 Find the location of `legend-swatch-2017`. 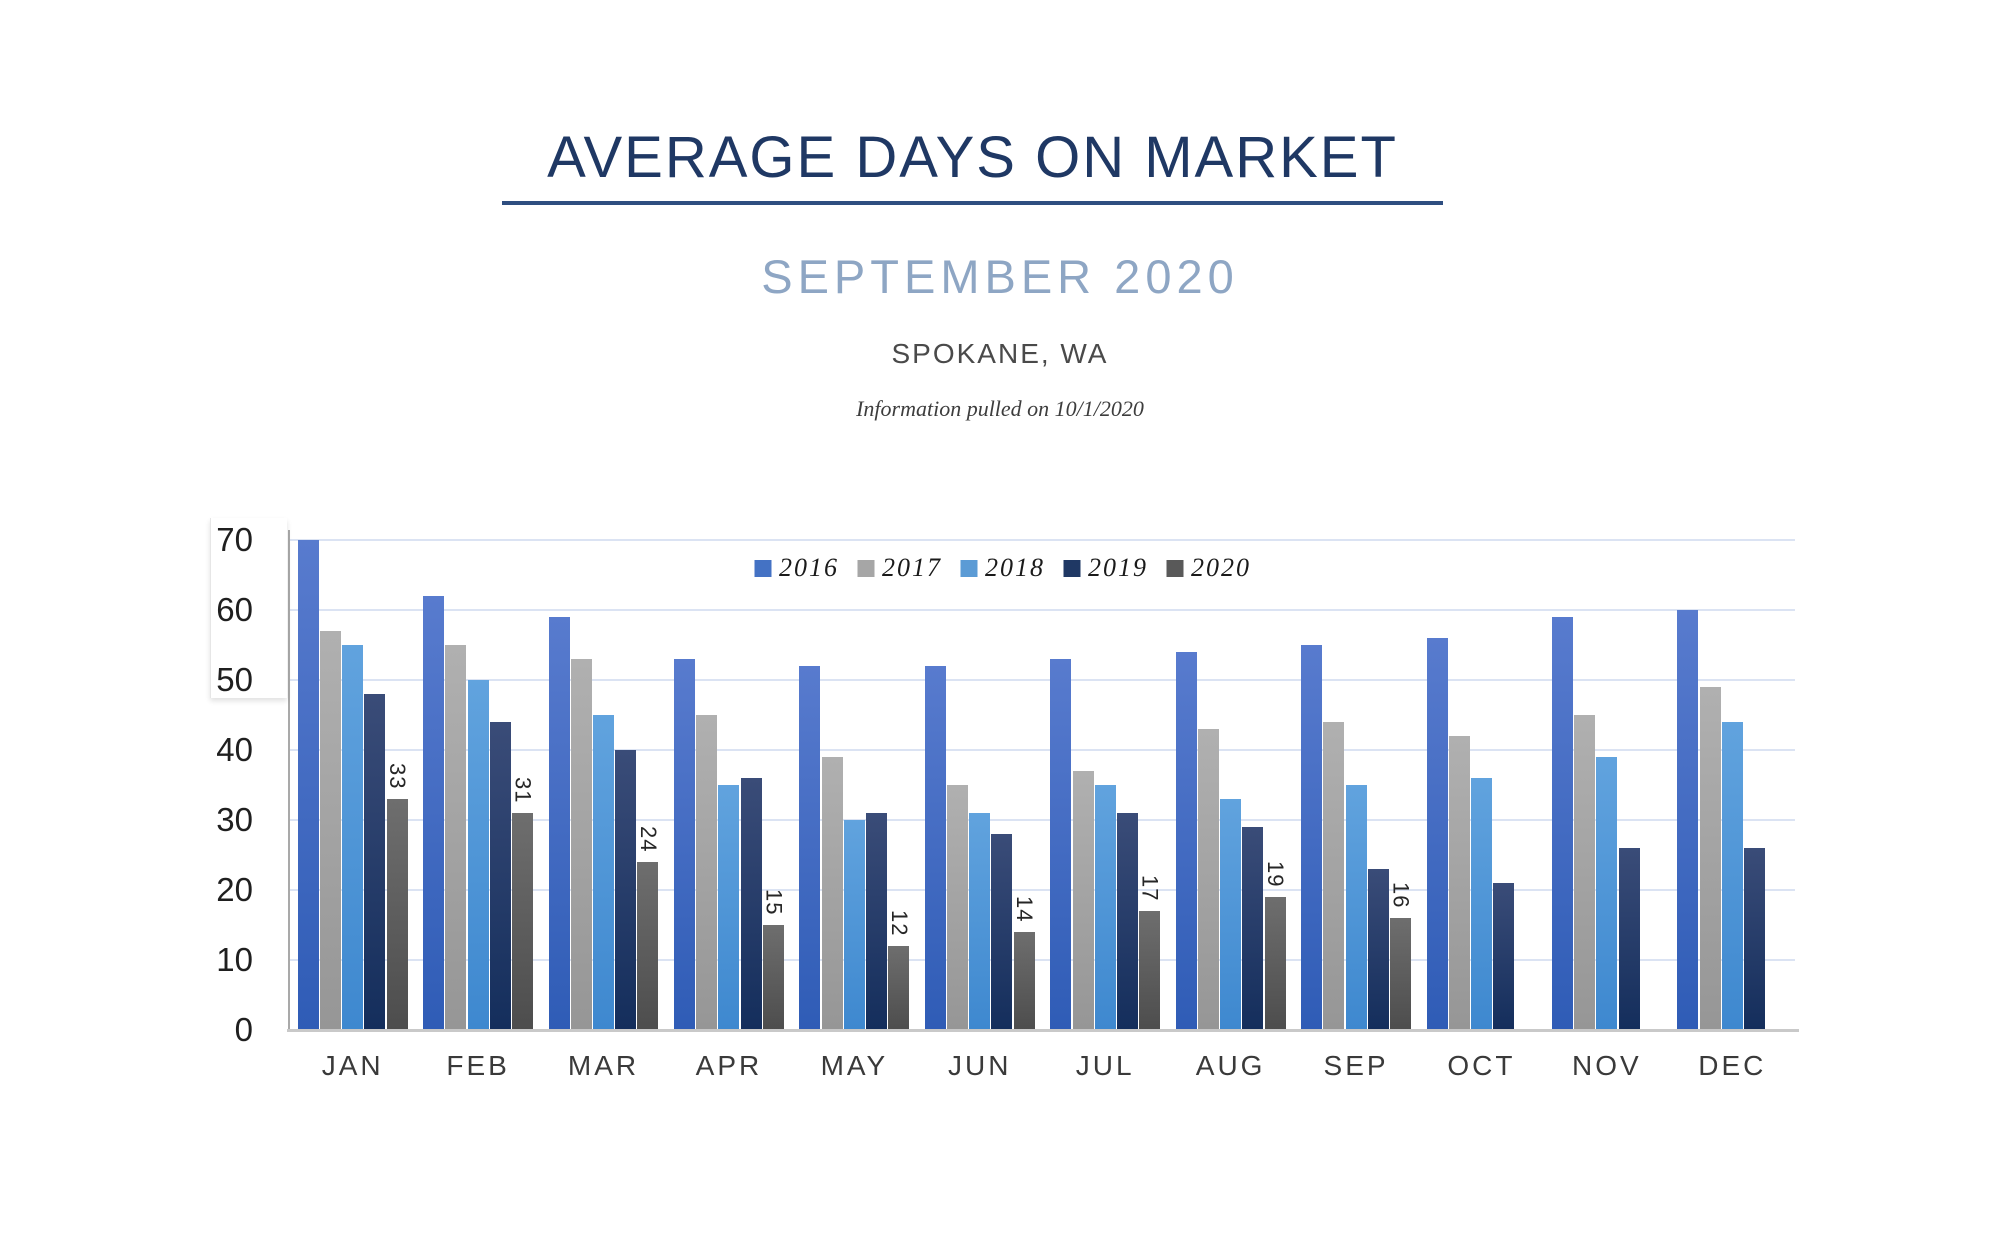

legend-swatch-2017 is located at coordinates (865, 568).